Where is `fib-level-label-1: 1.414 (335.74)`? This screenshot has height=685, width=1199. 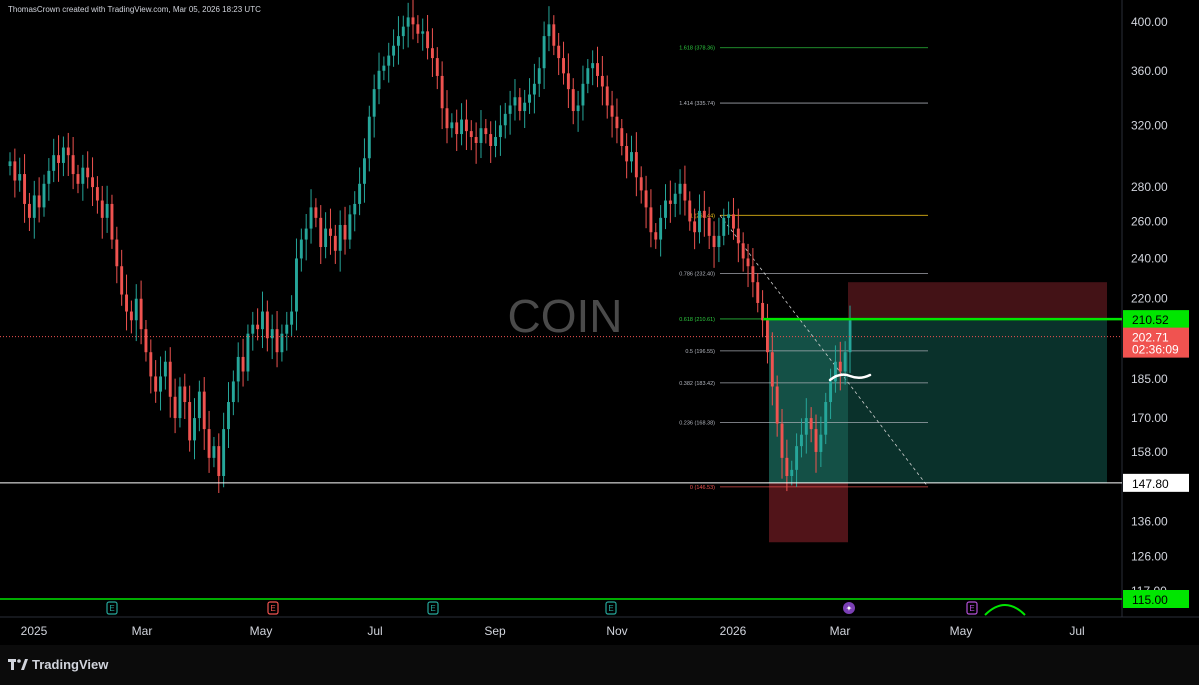
fib-level-label-1: 1.414 (335.74) is located at coordinates (697, 104).